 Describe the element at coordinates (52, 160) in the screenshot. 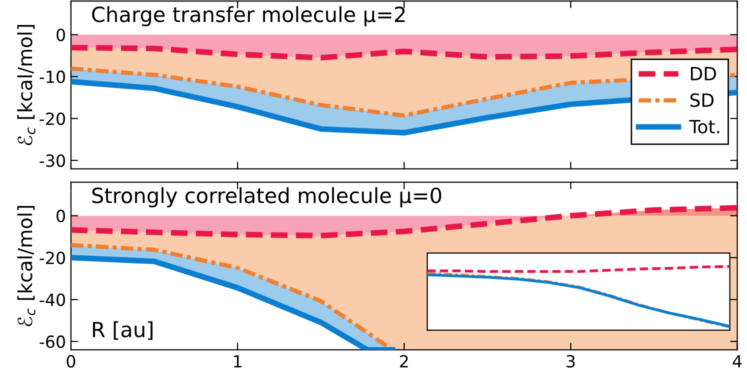

I see `y-tick-label: -30` at that location.